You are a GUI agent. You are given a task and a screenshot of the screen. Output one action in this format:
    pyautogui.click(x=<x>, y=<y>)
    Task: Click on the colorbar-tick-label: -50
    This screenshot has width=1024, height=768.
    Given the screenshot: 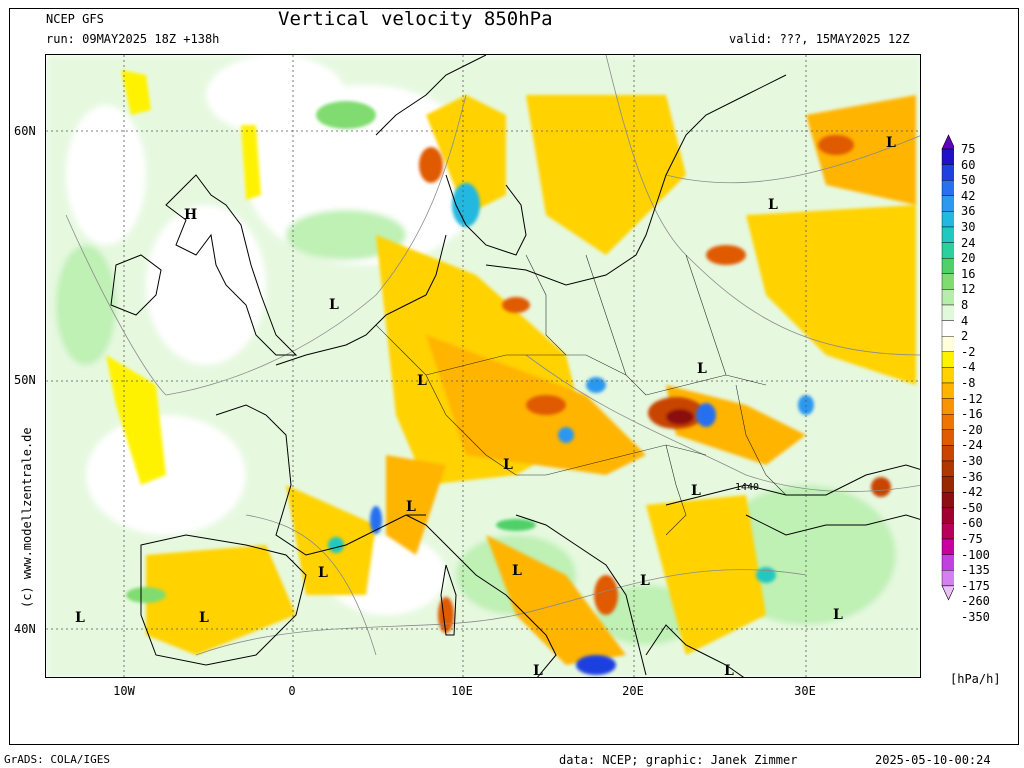 What is the action you would take?
    pyautogui.click(x=972, y=507)
    